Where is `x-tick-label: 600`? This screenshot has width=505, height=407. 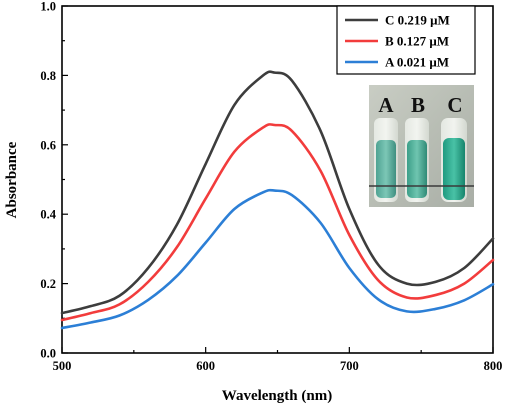
x-tick-label: 600 is located at coordinates (205, 366).